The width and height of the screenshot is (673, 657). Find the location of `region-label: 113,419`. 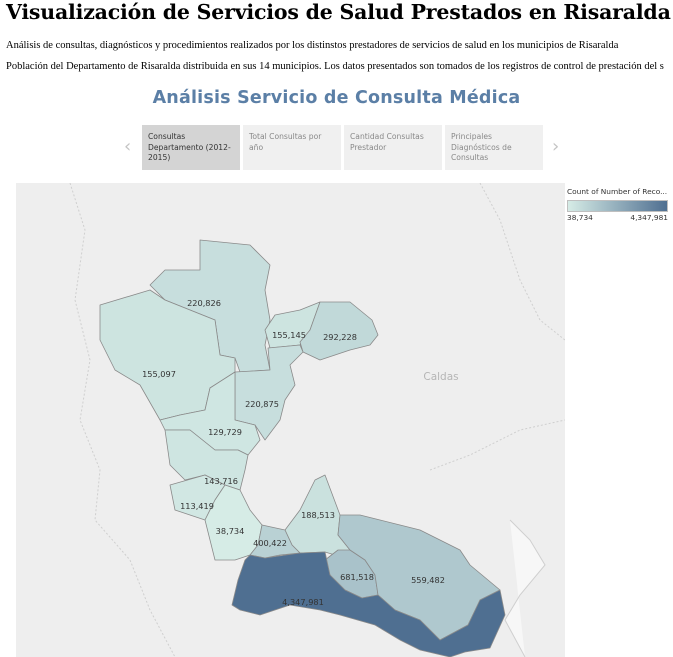

region-label: 113,419 is located at coordinates (197, 506).